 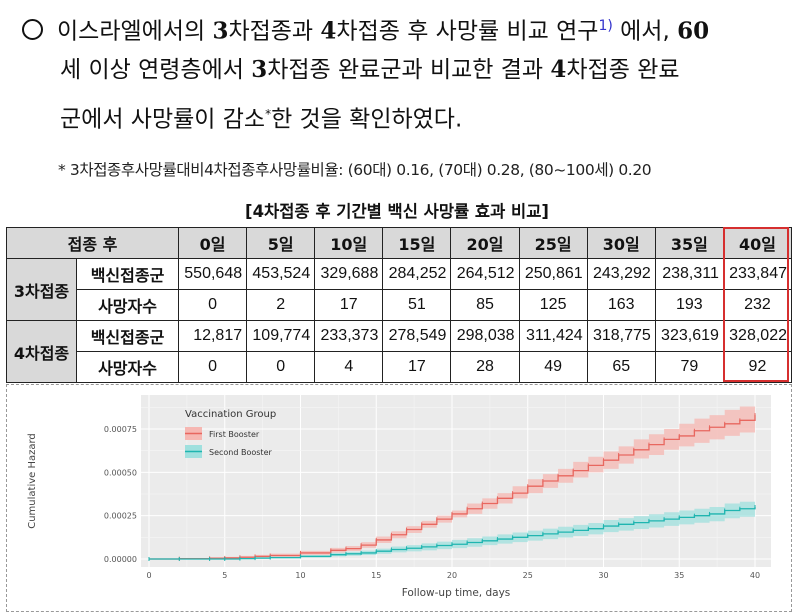 What do you see at coordinates (621, 336) in the screenshot?
I see `table-cell: 318,775` at bounding box center [621, 336].